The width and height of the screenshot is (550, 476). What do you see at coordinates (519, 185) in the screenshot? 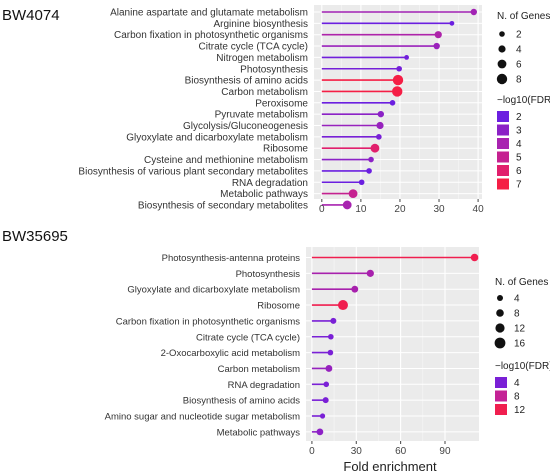
I see `legend-color-label: 7` at bounding box center [519, 185].